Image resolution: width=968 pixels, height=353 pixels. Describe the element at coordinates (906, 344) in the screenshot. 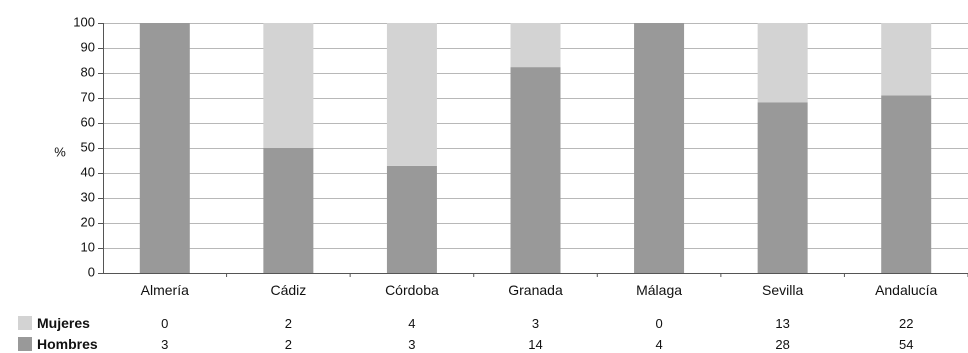

I see `hombres-value: 54` at that location.